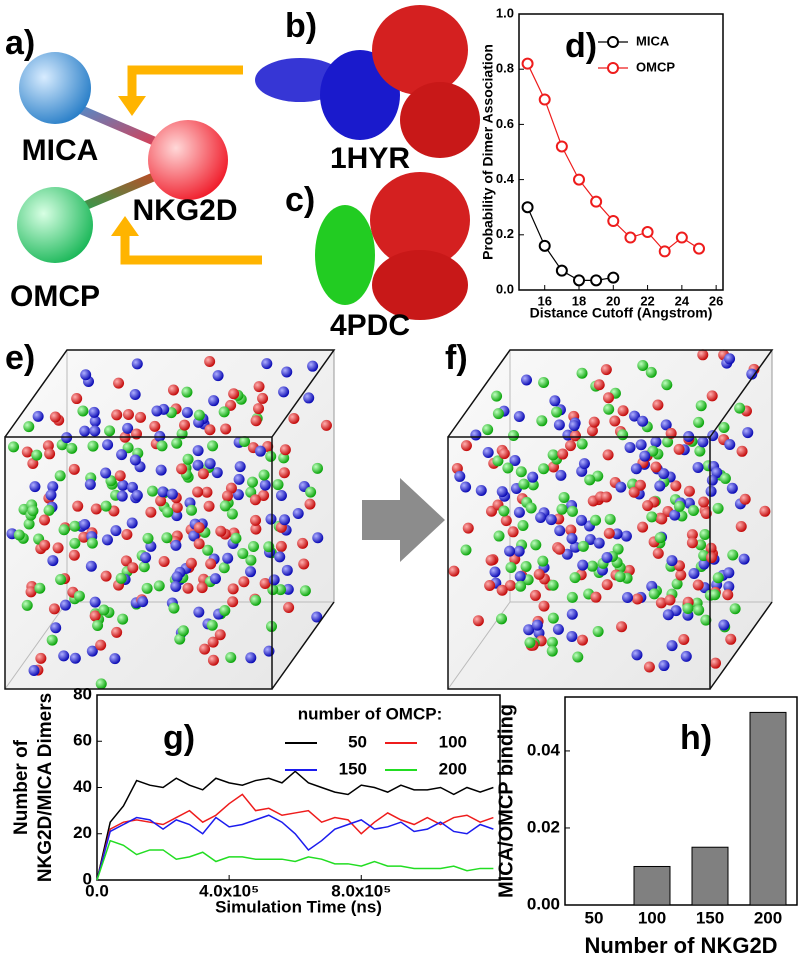  What do you see at coordinates (652, 885) in the screenshot?
I see `bar` at bounding box center [652, 885].